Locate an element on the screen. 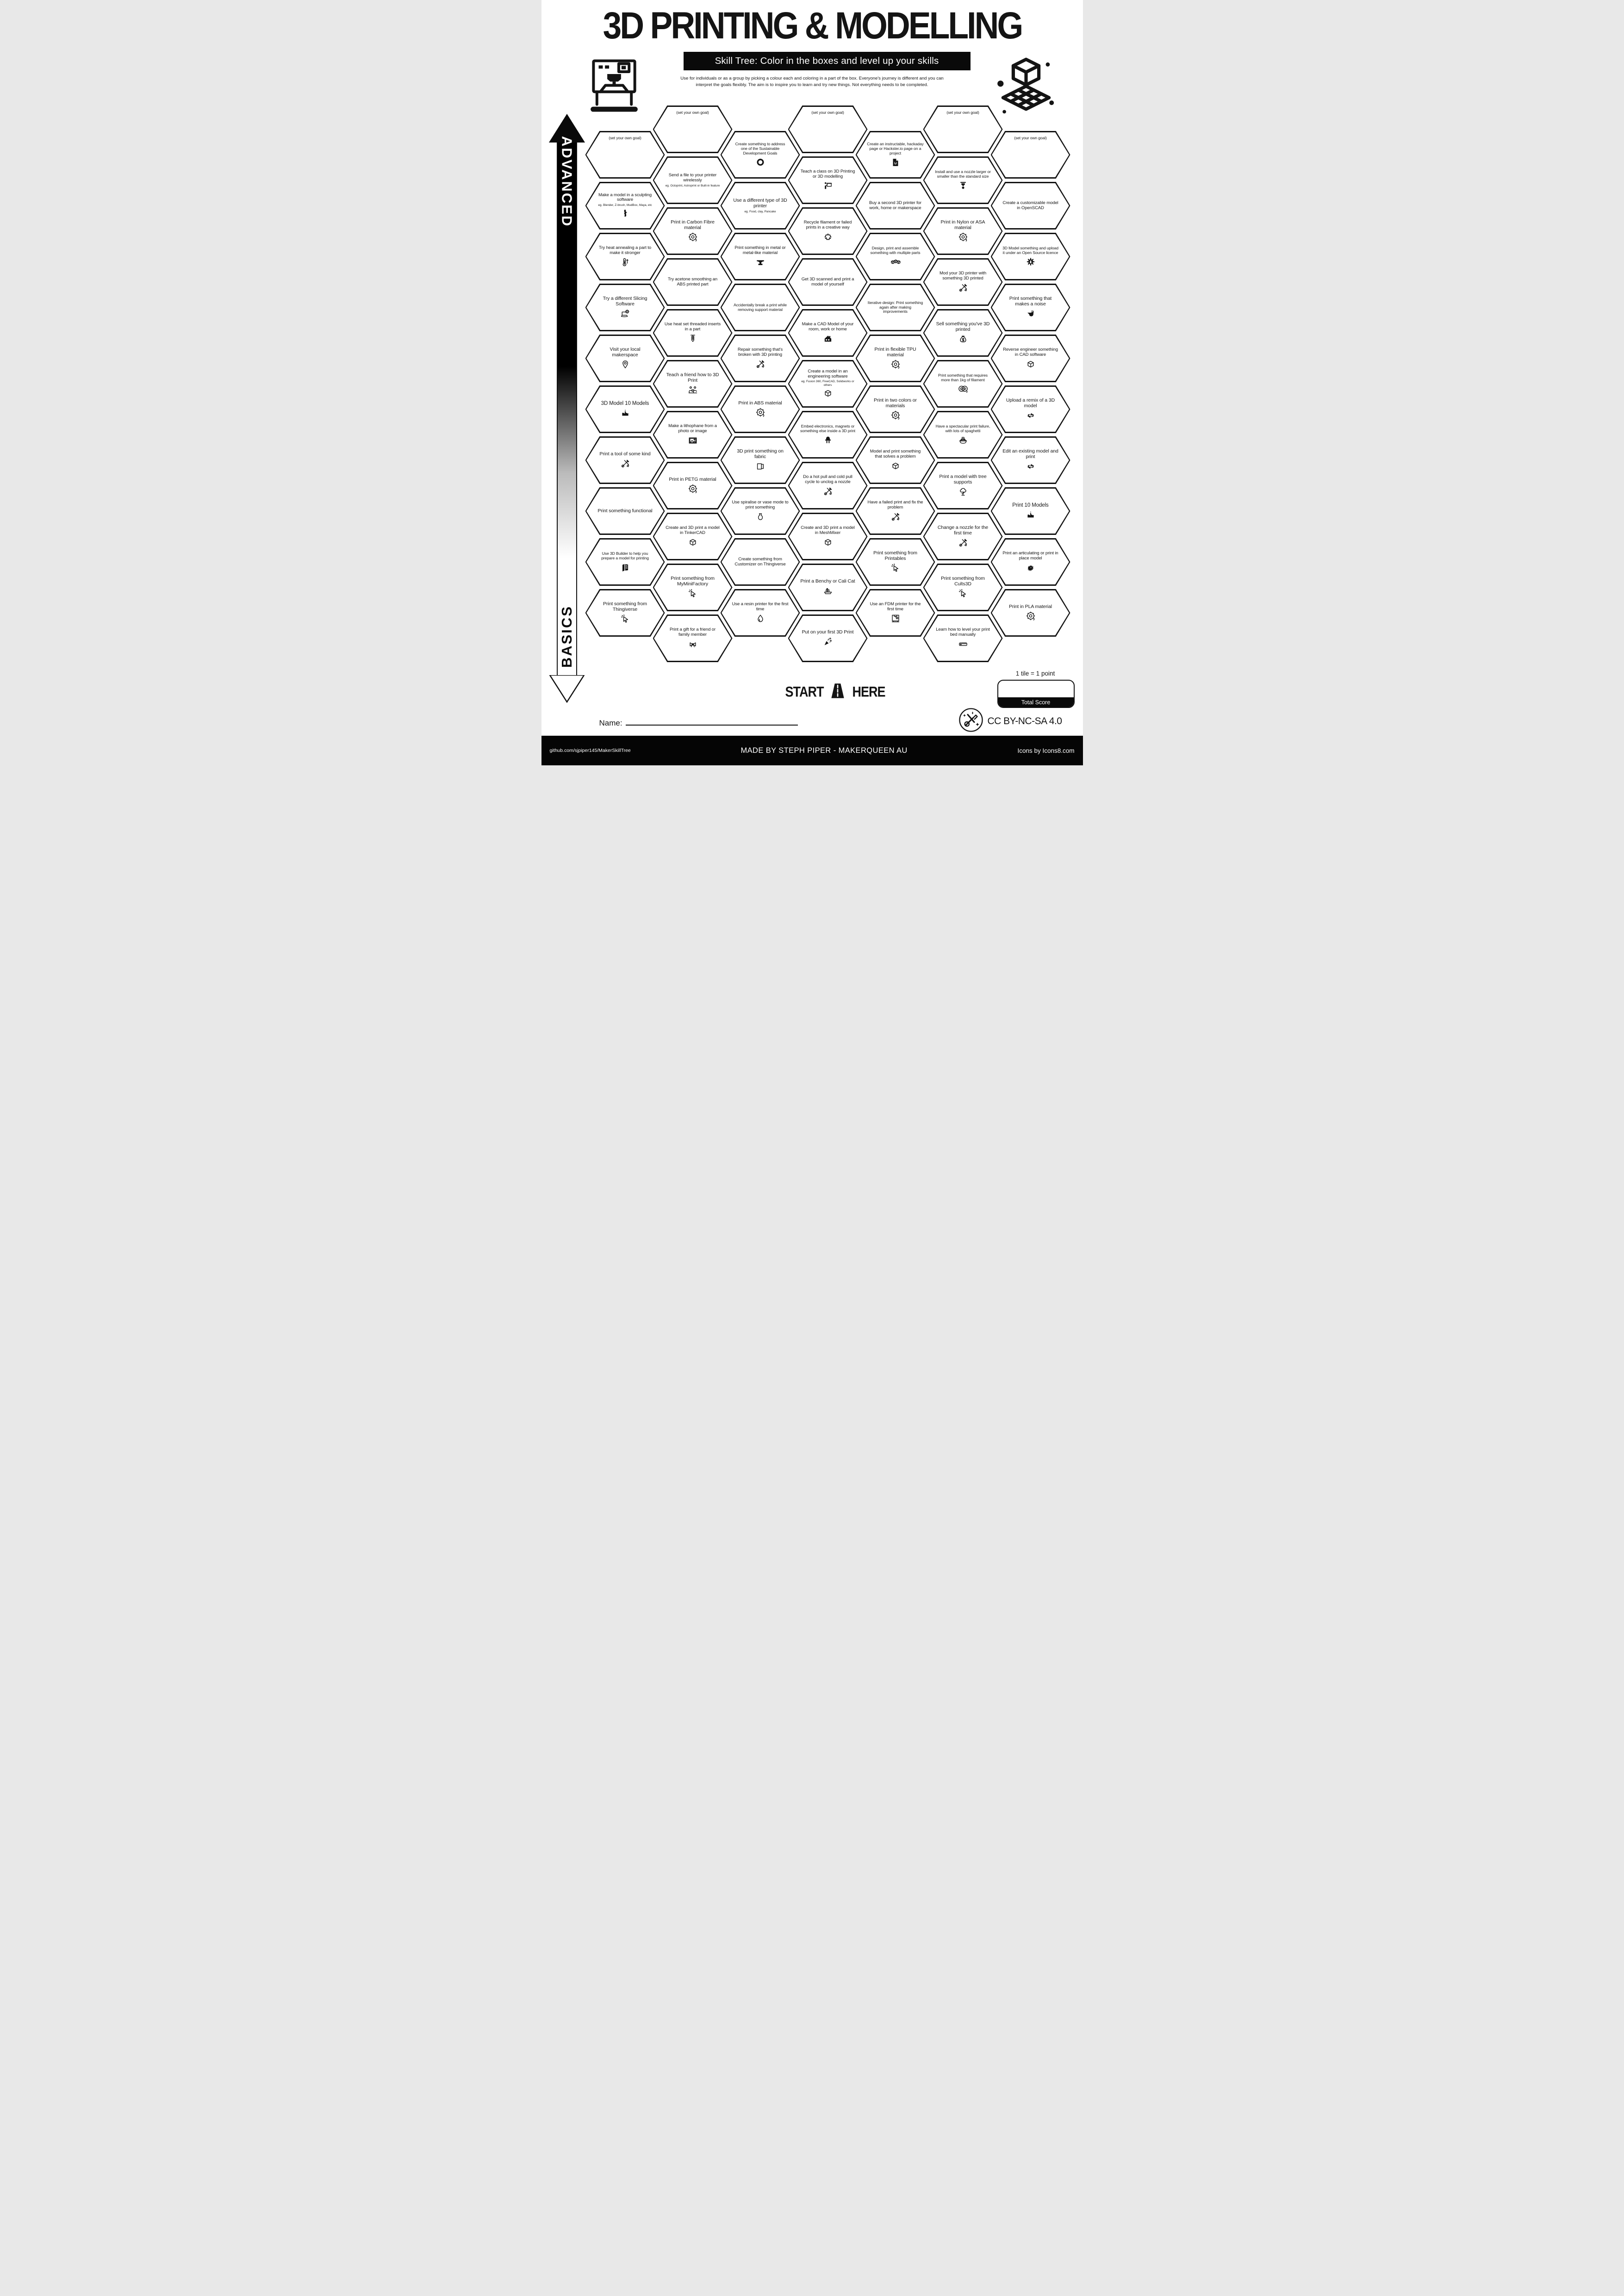 This screenshot has height=2296, width=1624. hex-tile: 3D Model 10 Models is located at coordinates (625, 409).